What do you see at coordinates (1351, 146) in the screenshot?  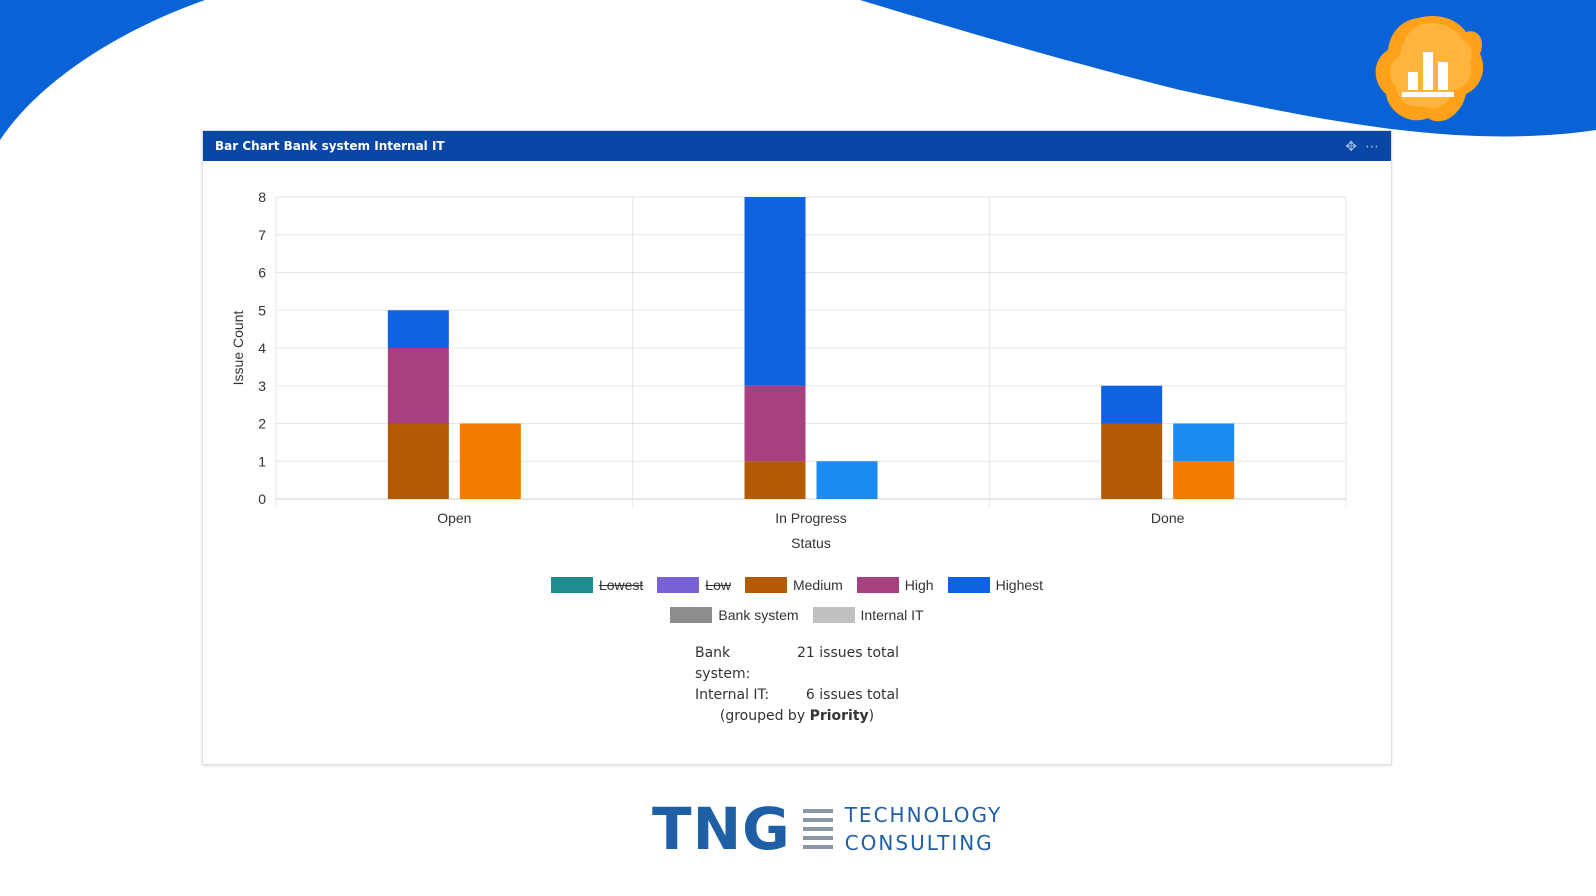 I see `move-icon: ✥` at bounding box center [1351, 146].